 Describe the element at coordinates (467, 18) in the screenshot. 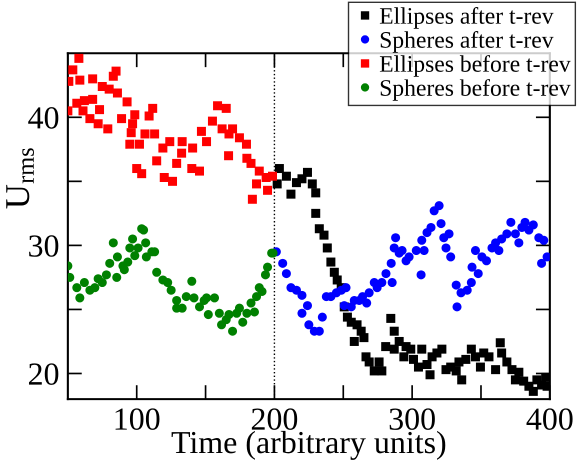

I see `legend-label: Ellipses after t-rev` at that location.